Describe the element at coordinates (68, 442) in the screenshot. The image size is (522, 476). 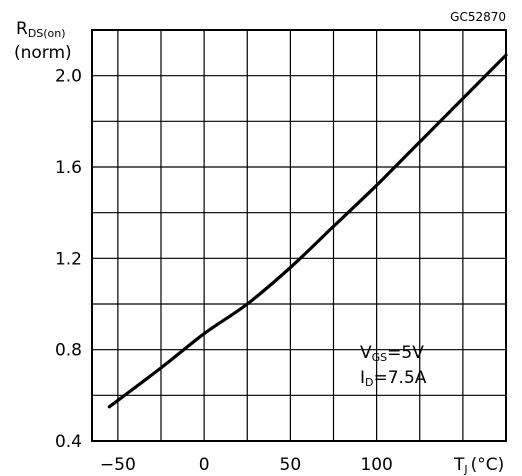
I see `y-tick-label: 0.4` at that location.